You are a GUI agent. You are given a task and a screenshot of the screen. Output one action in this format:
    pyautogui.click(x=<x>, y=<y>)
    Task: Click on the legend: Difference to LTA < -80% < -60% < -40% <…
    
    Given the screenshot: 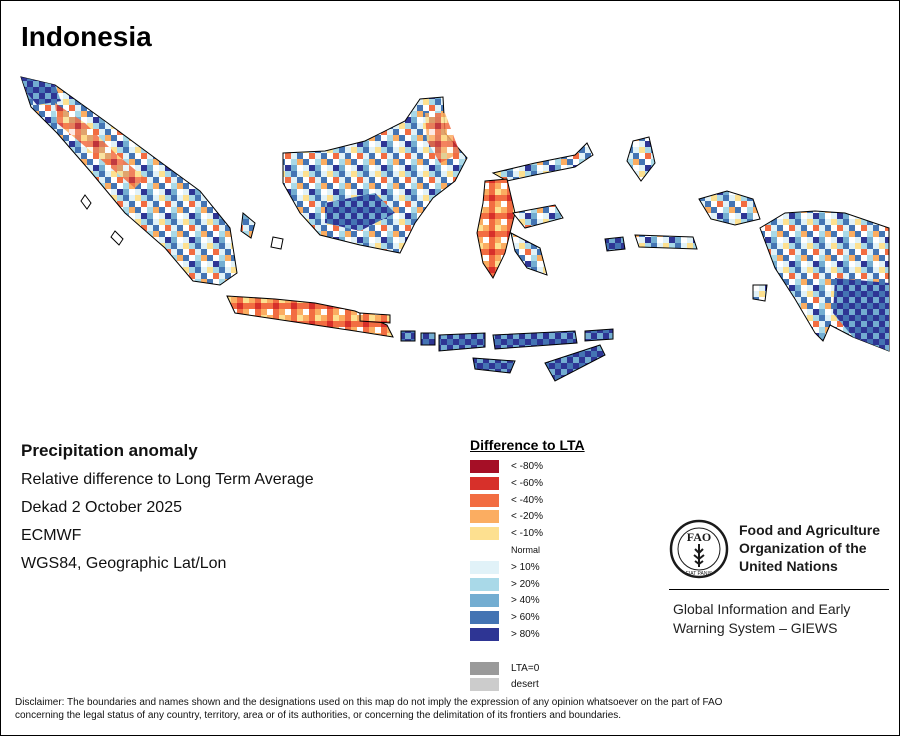 What is the action you would take?
    pyautogui.click(x=560, y=565)
    